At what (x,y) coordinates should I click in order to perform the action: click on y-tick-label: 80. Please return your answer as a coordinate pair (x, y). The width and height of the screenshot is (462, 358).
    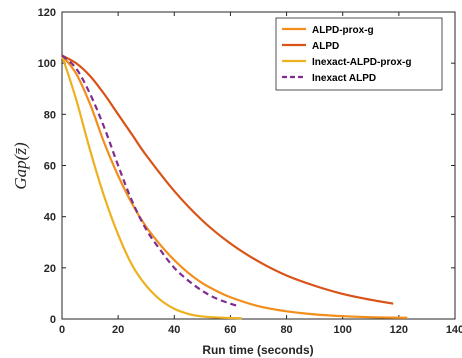
    Looking at the image, I should click on (50, 115).